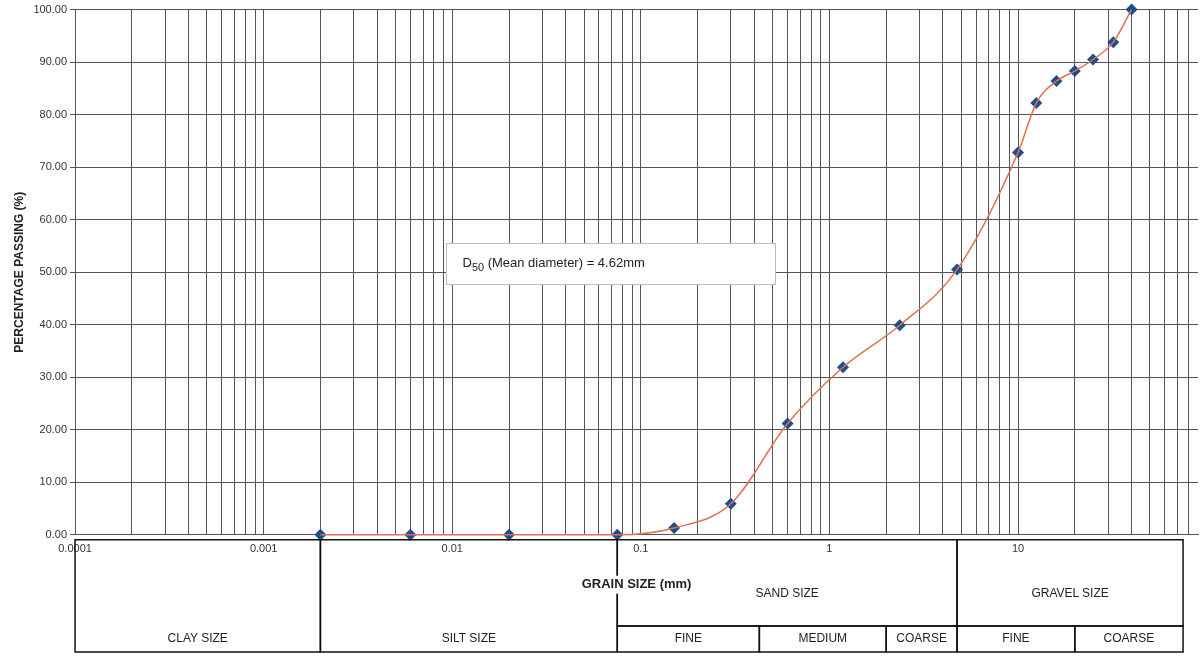  What do you see at coordinates (53, 61) in the screenshot?
I see `y-tick-label: 90.00` at bounding box center [53, 61].